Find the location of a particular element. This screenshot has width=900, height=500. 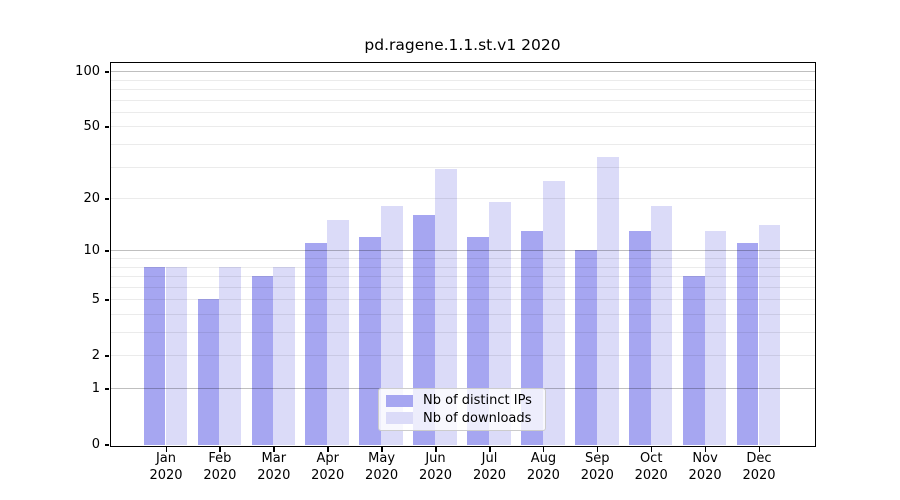

legend-label-distinct-ips: Nb of distinct IPs is located at coordinates (477, 401).